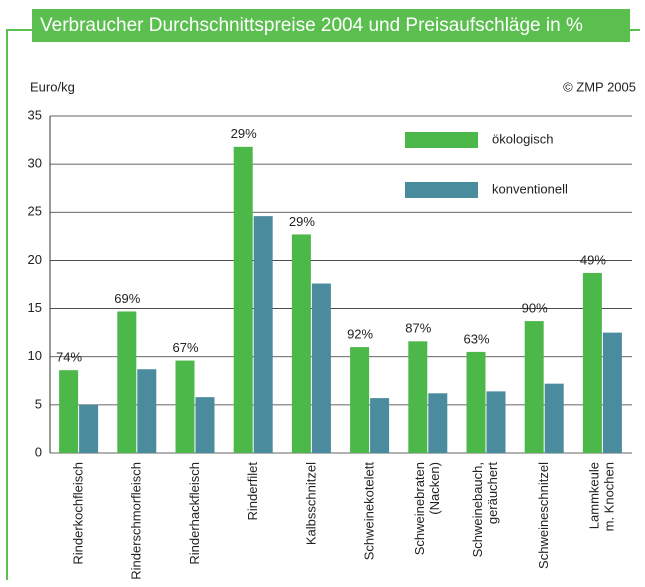  I want to click on annotation: 63%, so click(476, 338).